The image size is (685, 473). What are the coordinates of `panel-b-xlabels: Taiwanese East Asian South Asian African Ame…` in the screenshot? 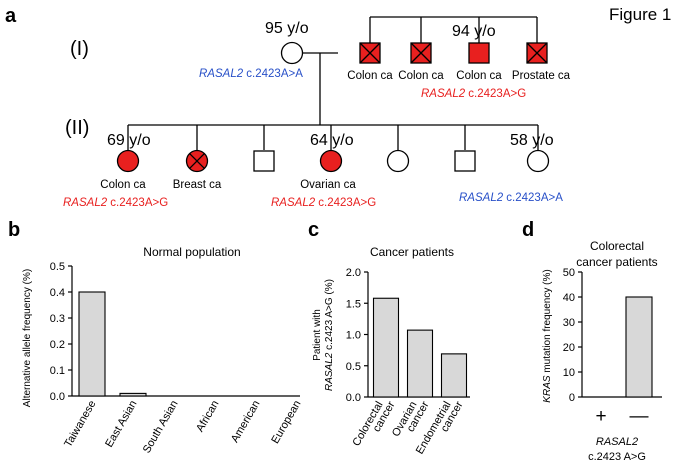 It's located at (182, 427).